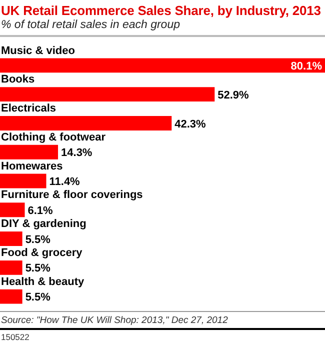 This screenshot has height=363, width=325. What do you see at coordinates (161, 10) in the screenshot?
I see `chart-title: UK Retail Ecommerce Sales Share, by Industry, 2013` at bounding box center [161, 10].